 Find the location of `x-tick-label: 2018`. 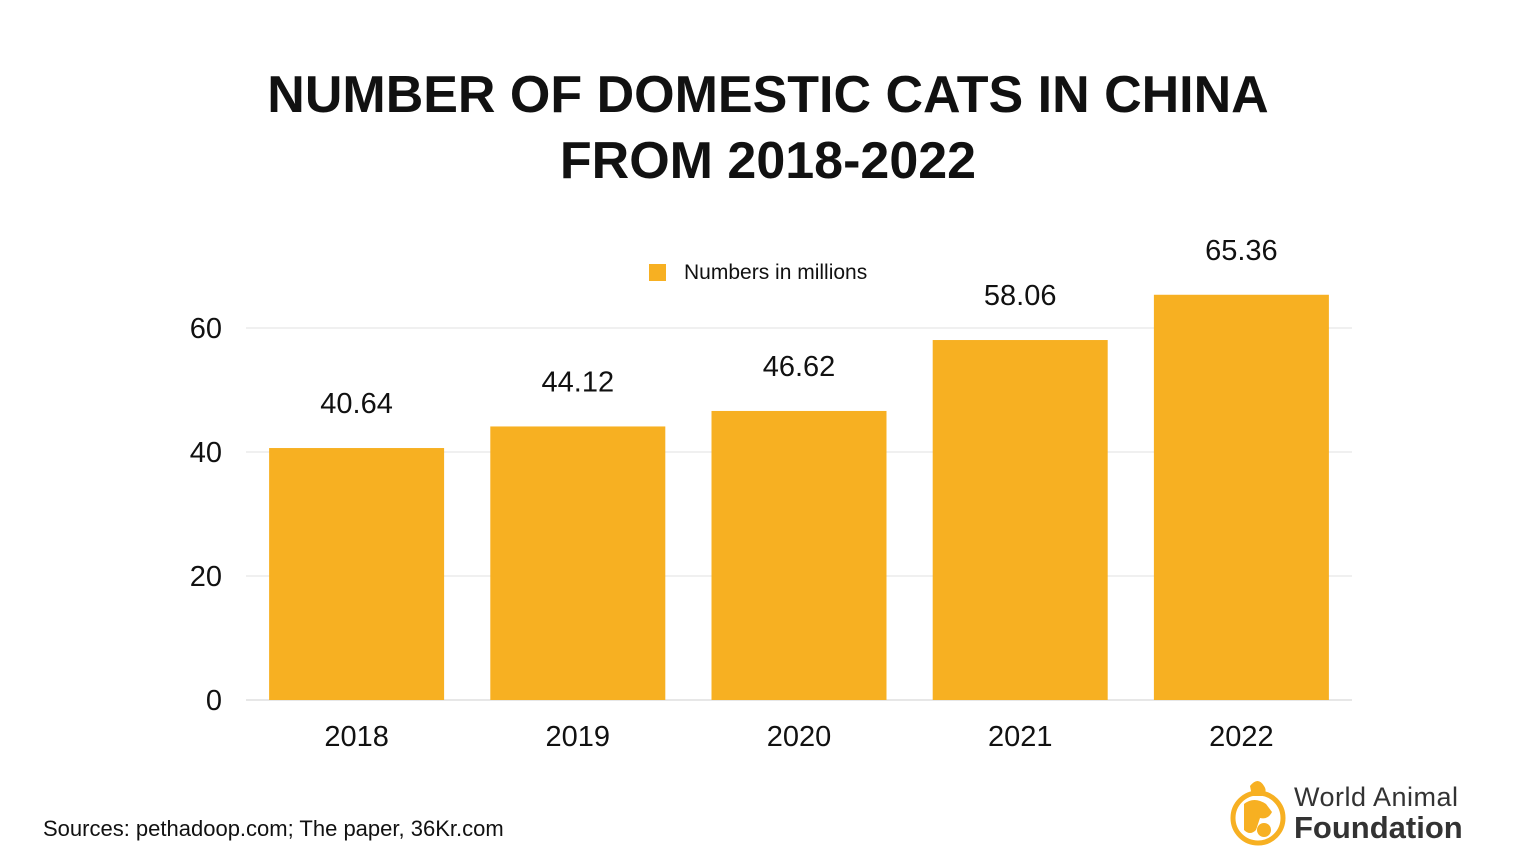

x-tick-label: 2018 is located at coordinates (356, 737).